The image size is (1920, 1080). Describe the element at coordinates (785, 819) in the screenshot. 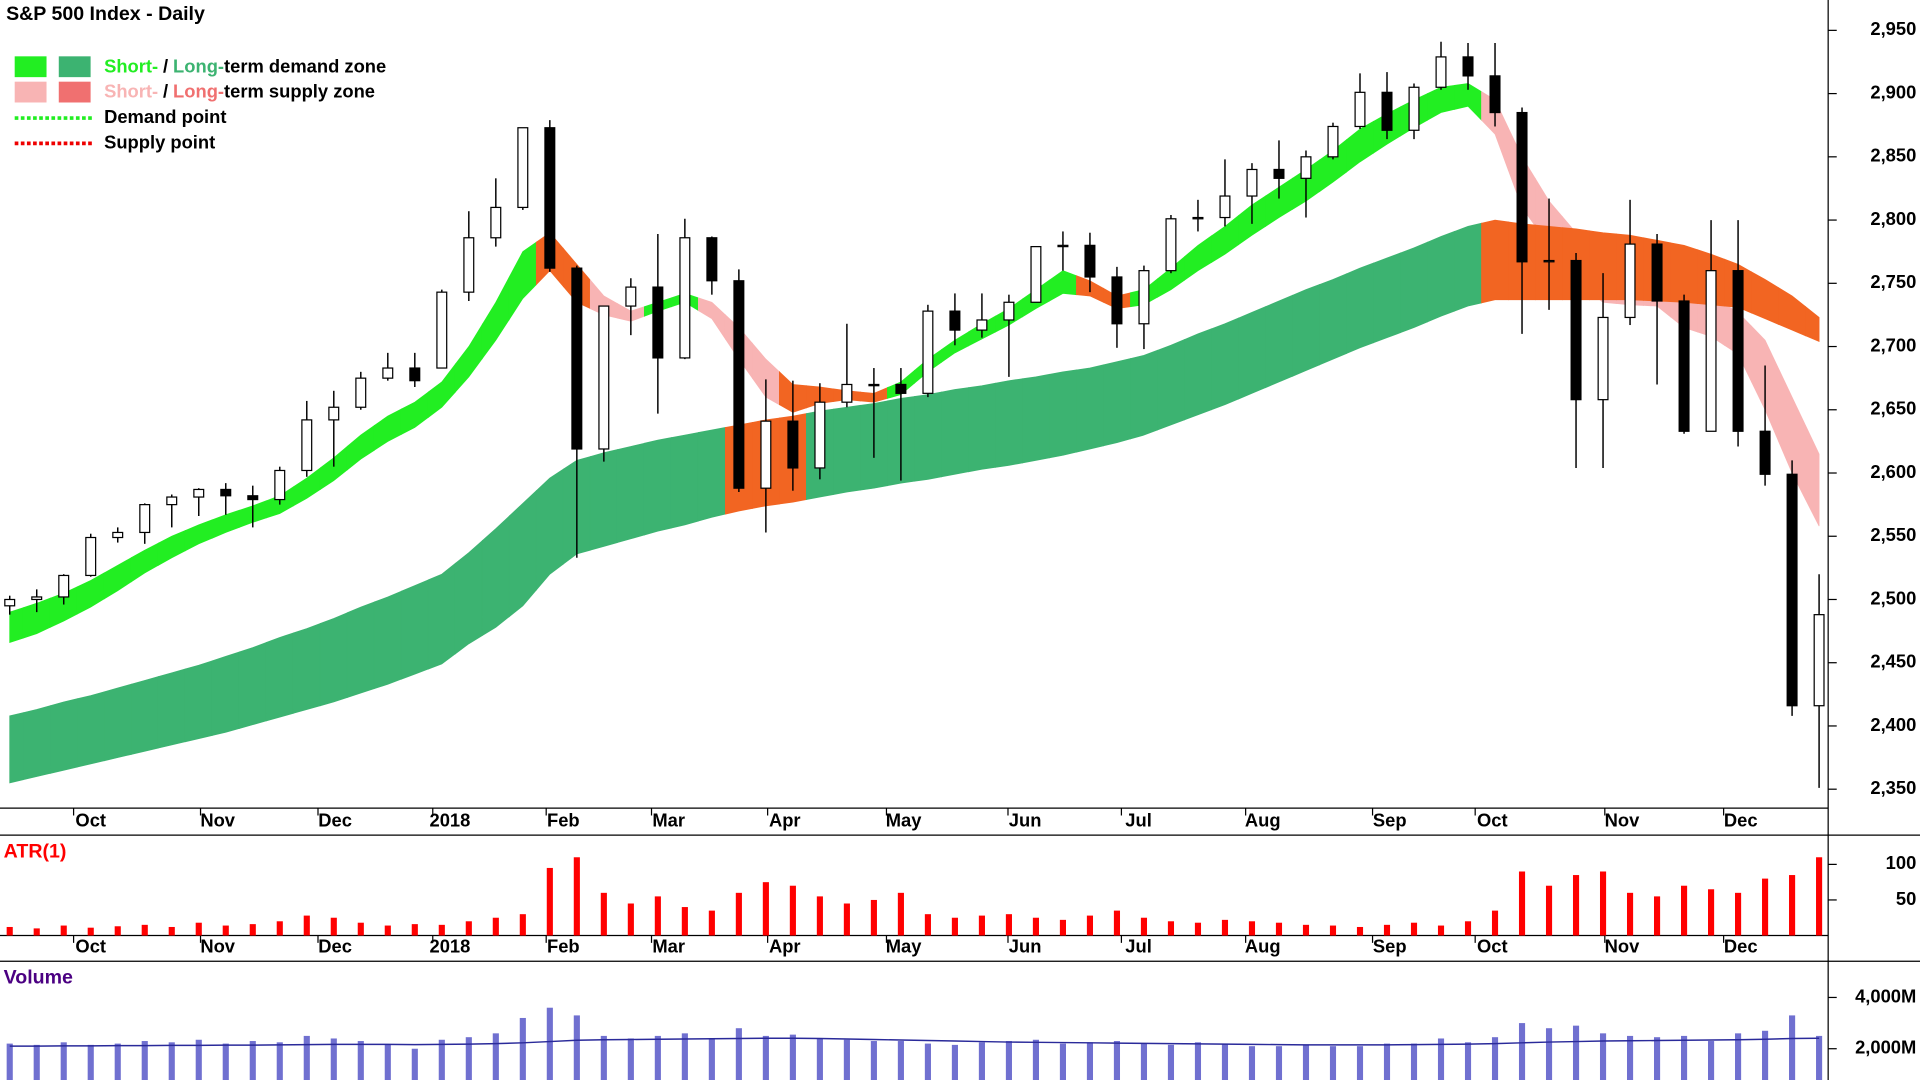

I see `x-tick-label: Apr` at that location.